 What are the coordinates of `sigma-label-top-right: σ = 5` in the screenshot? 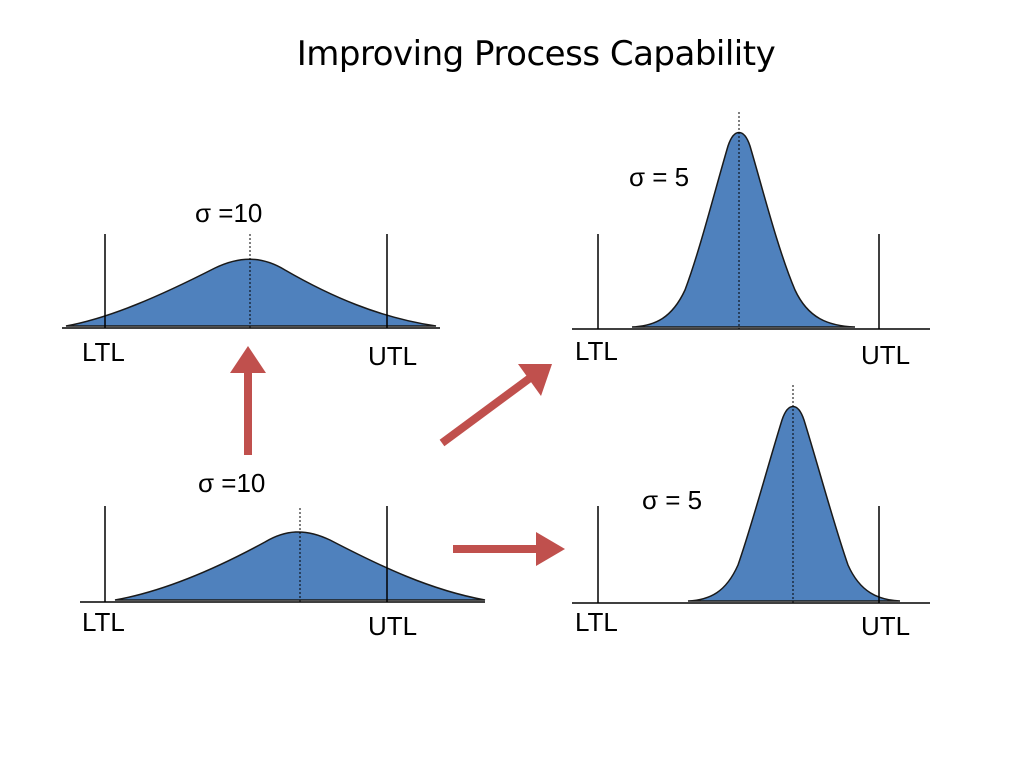 It's located at (659, 177).